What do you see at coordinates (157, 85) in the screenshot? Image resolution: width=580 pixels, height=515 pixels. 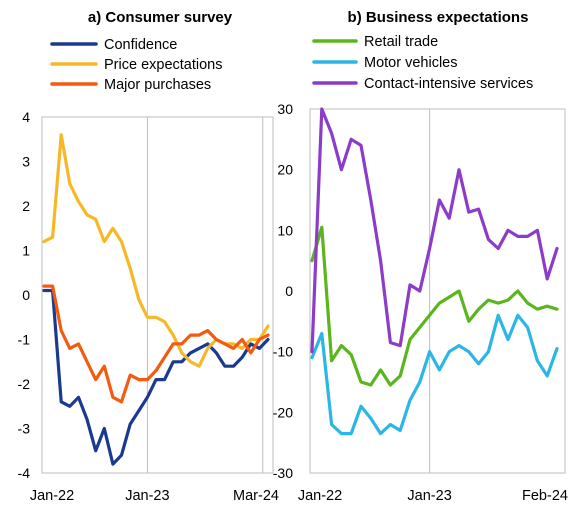 I see `legend-label: Major purchases` at bounding box center [157, 85].